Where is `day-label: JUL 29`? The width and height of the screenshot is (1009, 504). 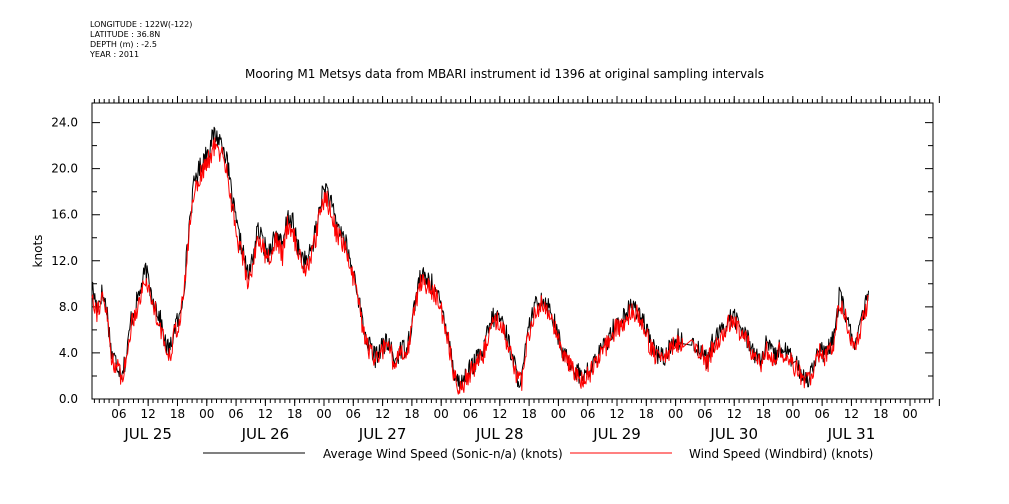
day-label: JUL 29 is located at coordinates (616, 434).